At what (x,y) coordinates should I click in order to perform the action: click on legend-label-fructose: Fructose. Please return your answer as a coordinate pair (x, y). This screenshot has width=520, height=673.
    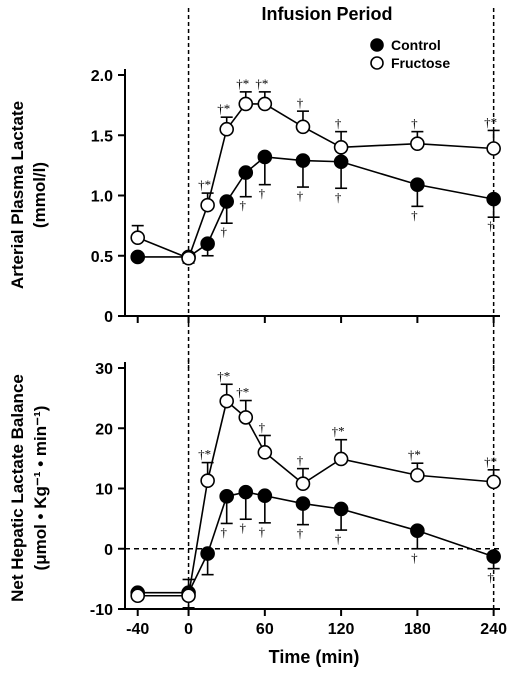
    Looking at the image, I should click on (420, 63).